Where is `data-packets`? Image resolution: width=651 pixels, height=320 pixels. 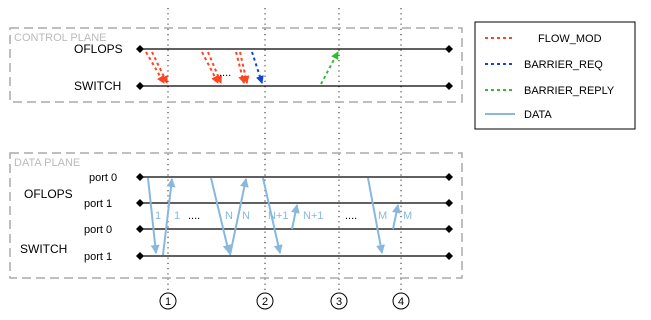 data-packets is located at coordinates (274, 216).